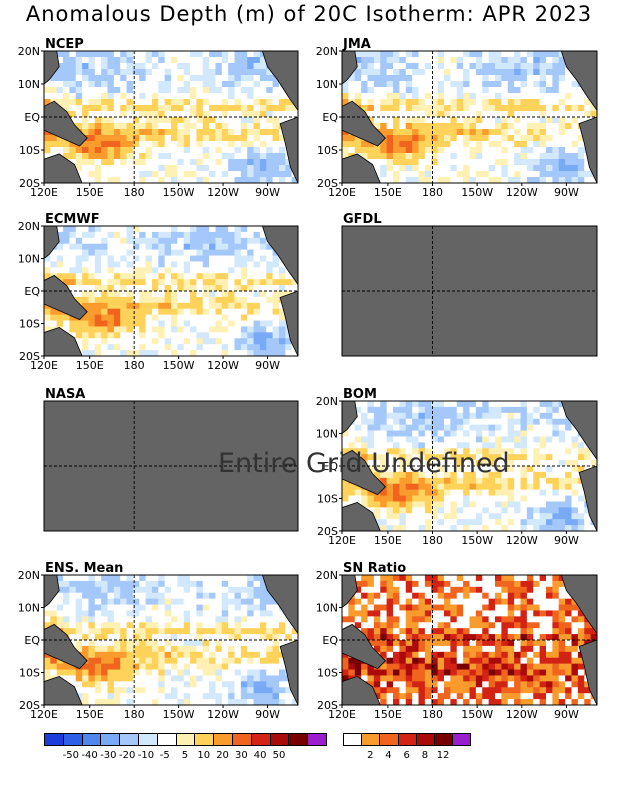 Image resolution: width=618 pixels, height=800 pixels. What do you see at coordinates (241, 755) in the screenshot?
I see `colorbar-label: 30` at bounding box center [241, 755].